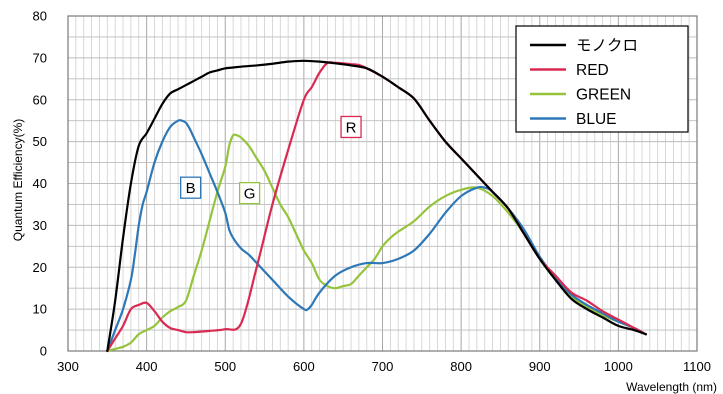 Image resolution: width=723 pixels, height=394 pixels. Describe the element at coordinates (40, 225) in the screenshot. I see `y-tick-label: 30` at that location.